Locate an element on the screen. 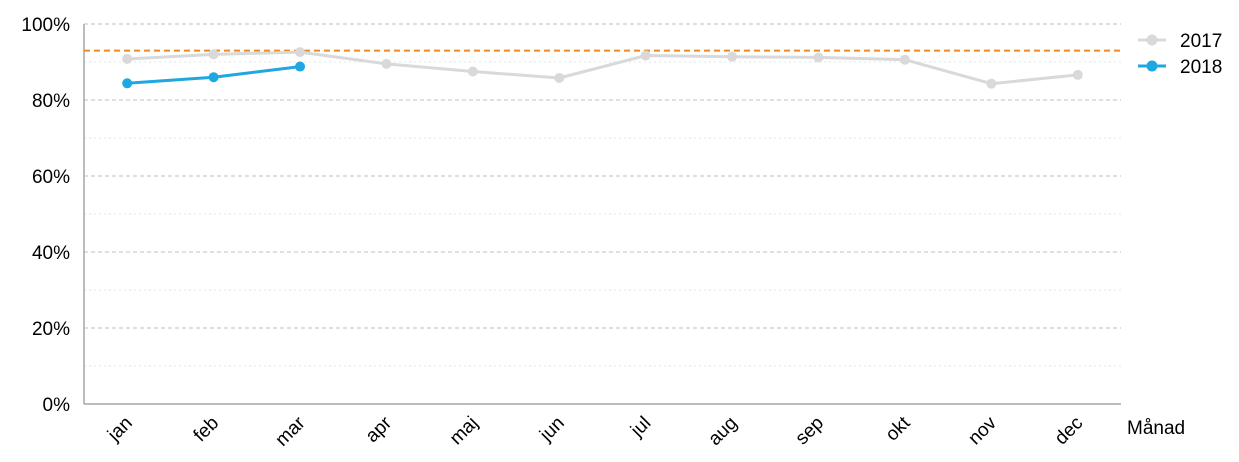  legend-item-2017: 2017 is located at coordinates (1180, 41).